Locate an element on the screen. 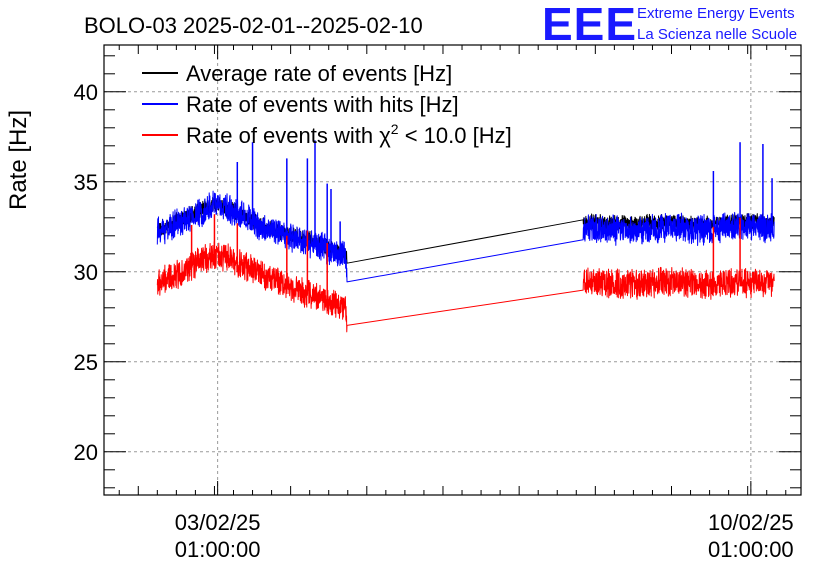 The width and height of the screenshot is (836, 572). y-tick-label: 30 is located at coordinates (86, 272).